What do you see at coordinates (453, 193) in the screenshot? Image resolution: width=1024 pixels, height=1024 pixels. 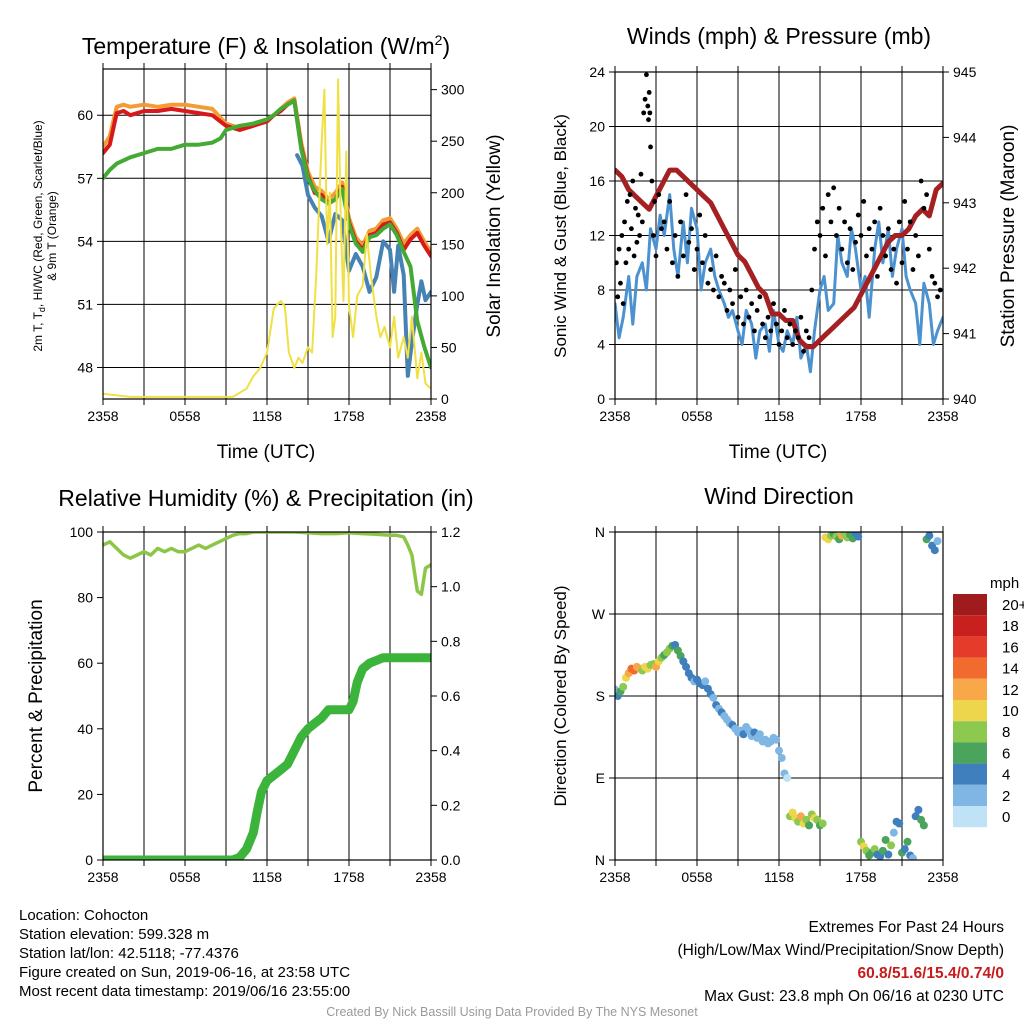 I see `y-tick-label-right: 200` at bounding box center [453, 193].